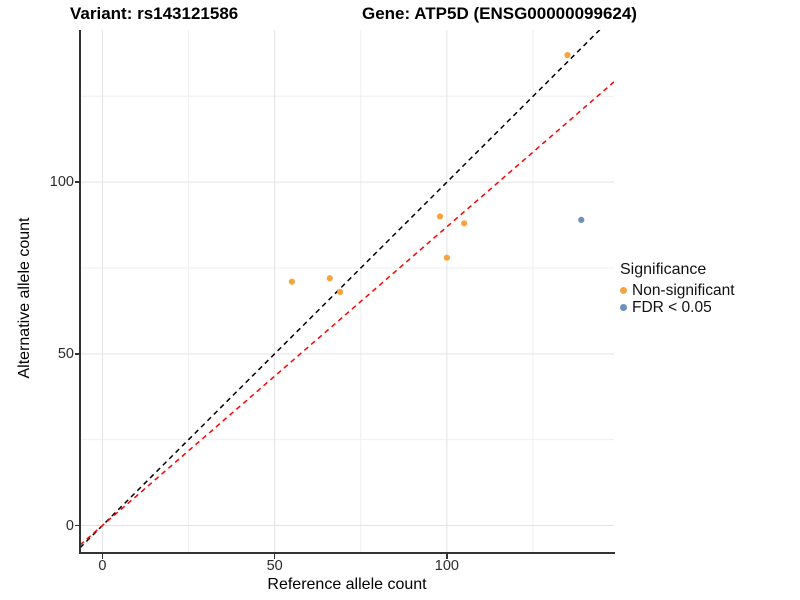  Describe the element at coordinates (499, 13) in the screenshot. I see `plot-title-gene: Gene: ATP5D (ENSG00000099624)` at that location.